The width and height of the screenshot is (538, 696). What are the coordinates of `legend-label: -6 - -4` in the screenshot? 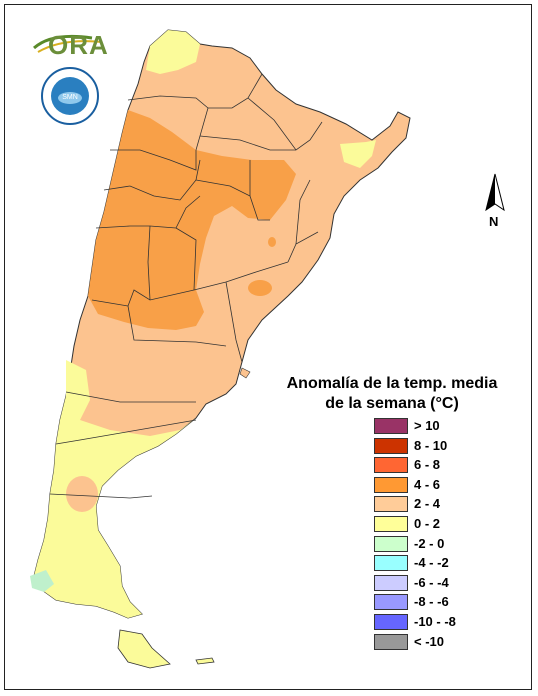 It's located at (431, 582).